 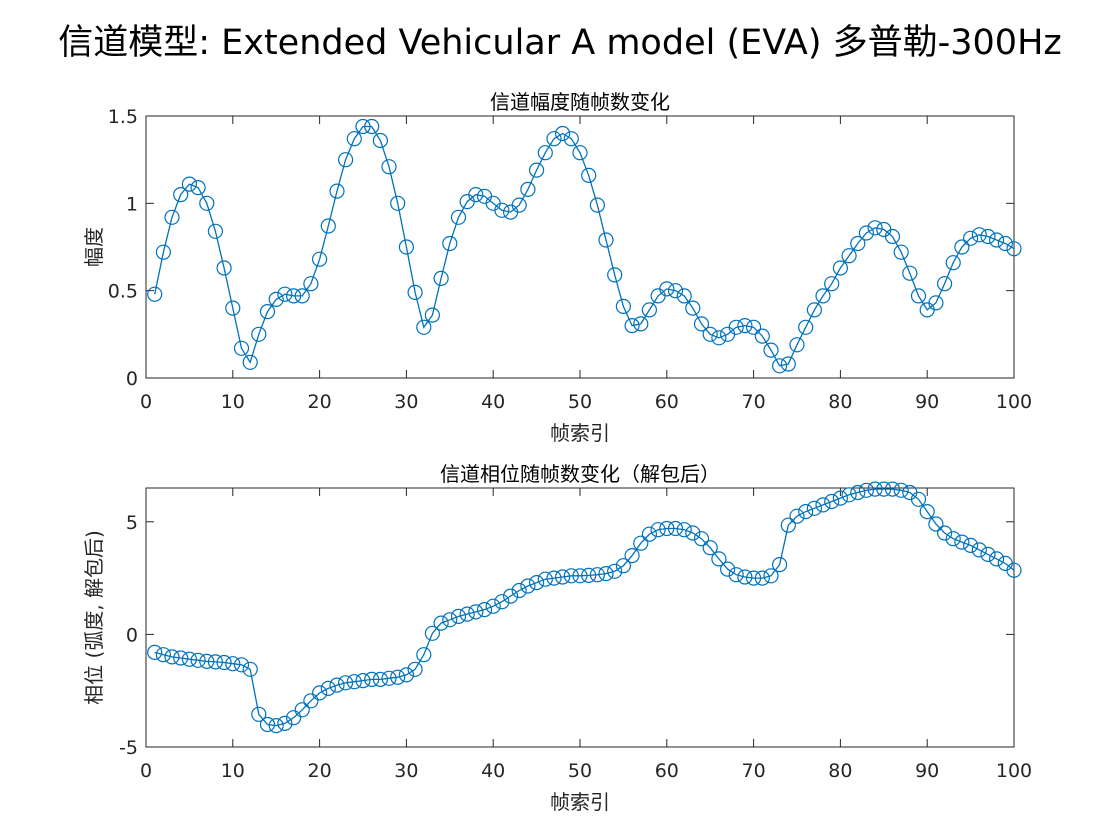 I want to click on amplitude-ytick-label: 1, so click(x=132, y=204).